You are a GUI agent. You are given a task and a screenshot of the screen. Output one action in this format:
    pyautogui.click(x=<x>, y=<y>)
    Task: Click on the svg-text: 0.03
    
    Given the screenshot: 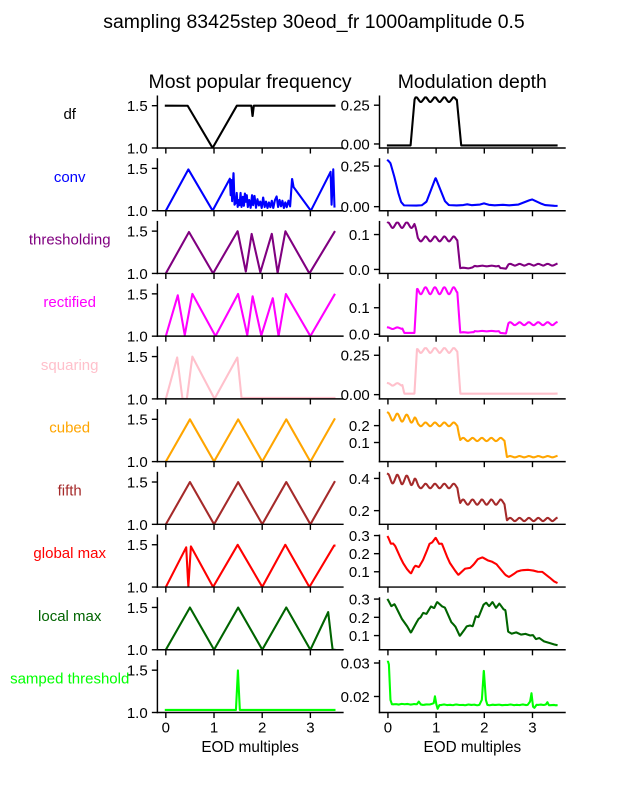 What is the action you would take?
    pyautogui.click(x=355, y=663)
    